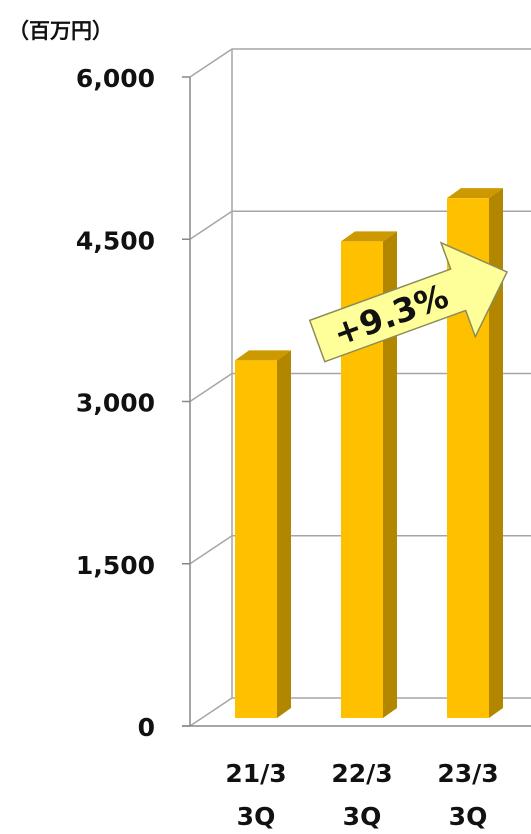 The image size is (531, 834). Describe the element at coordinates (146, 727) in the screenshot. I see `y-tick-label: 0` at that location.